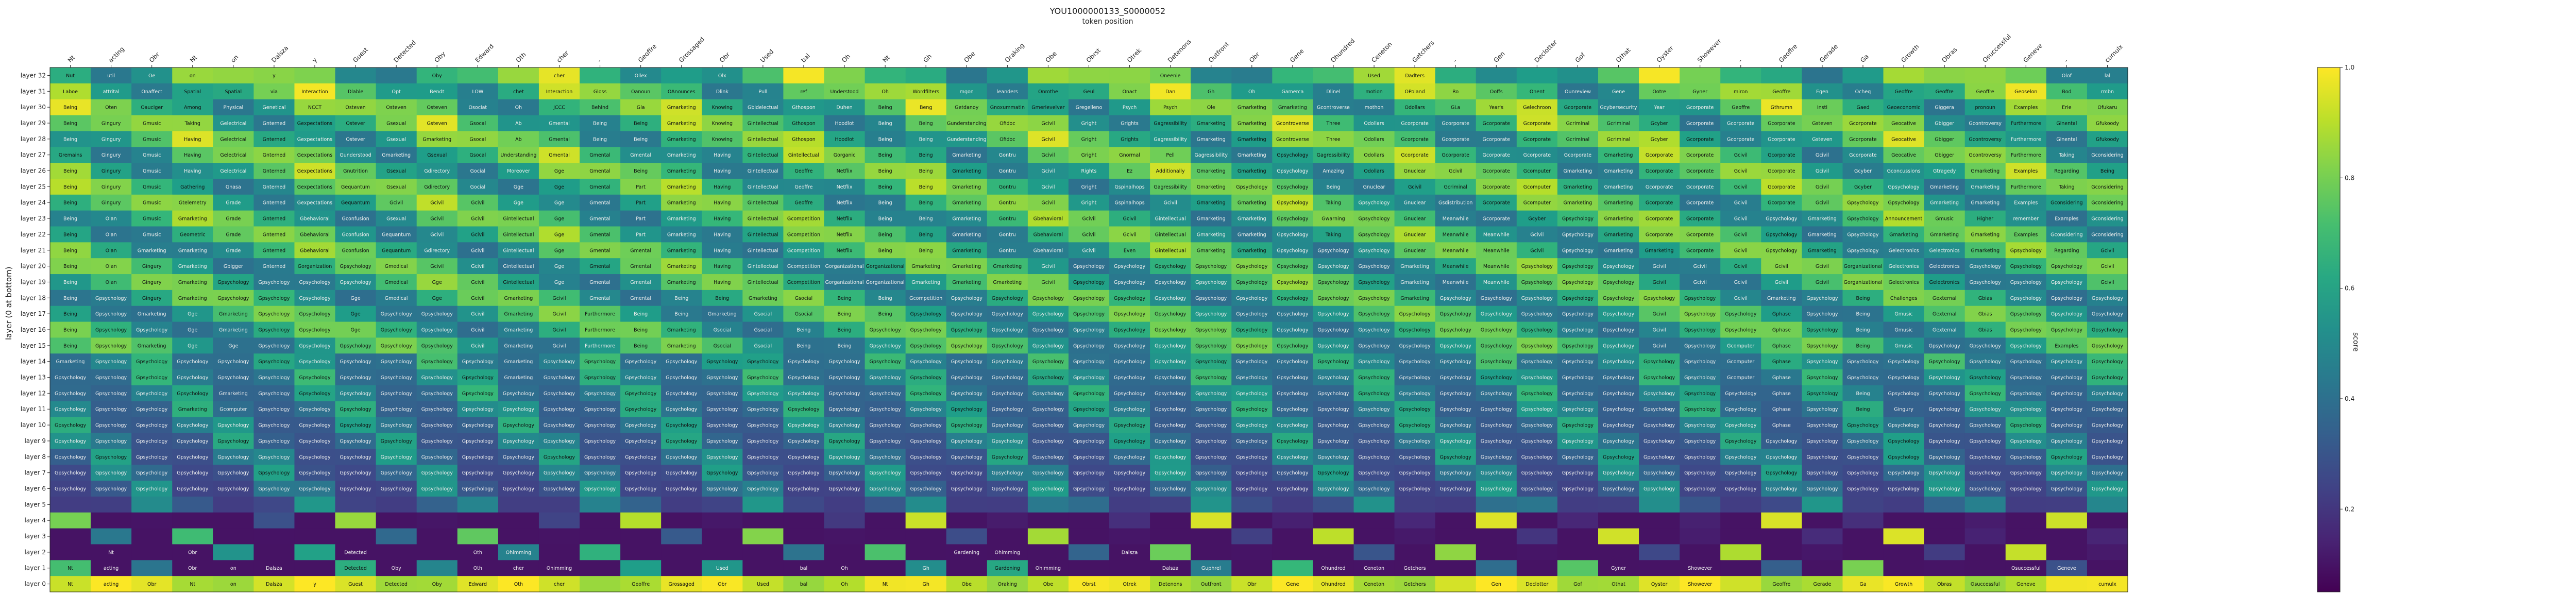 The height and width of the screenshot is (595, 2576). Describe the element at coordinates (1455, 108) in the screenshot. I see `cell-label: GLa` at that location.